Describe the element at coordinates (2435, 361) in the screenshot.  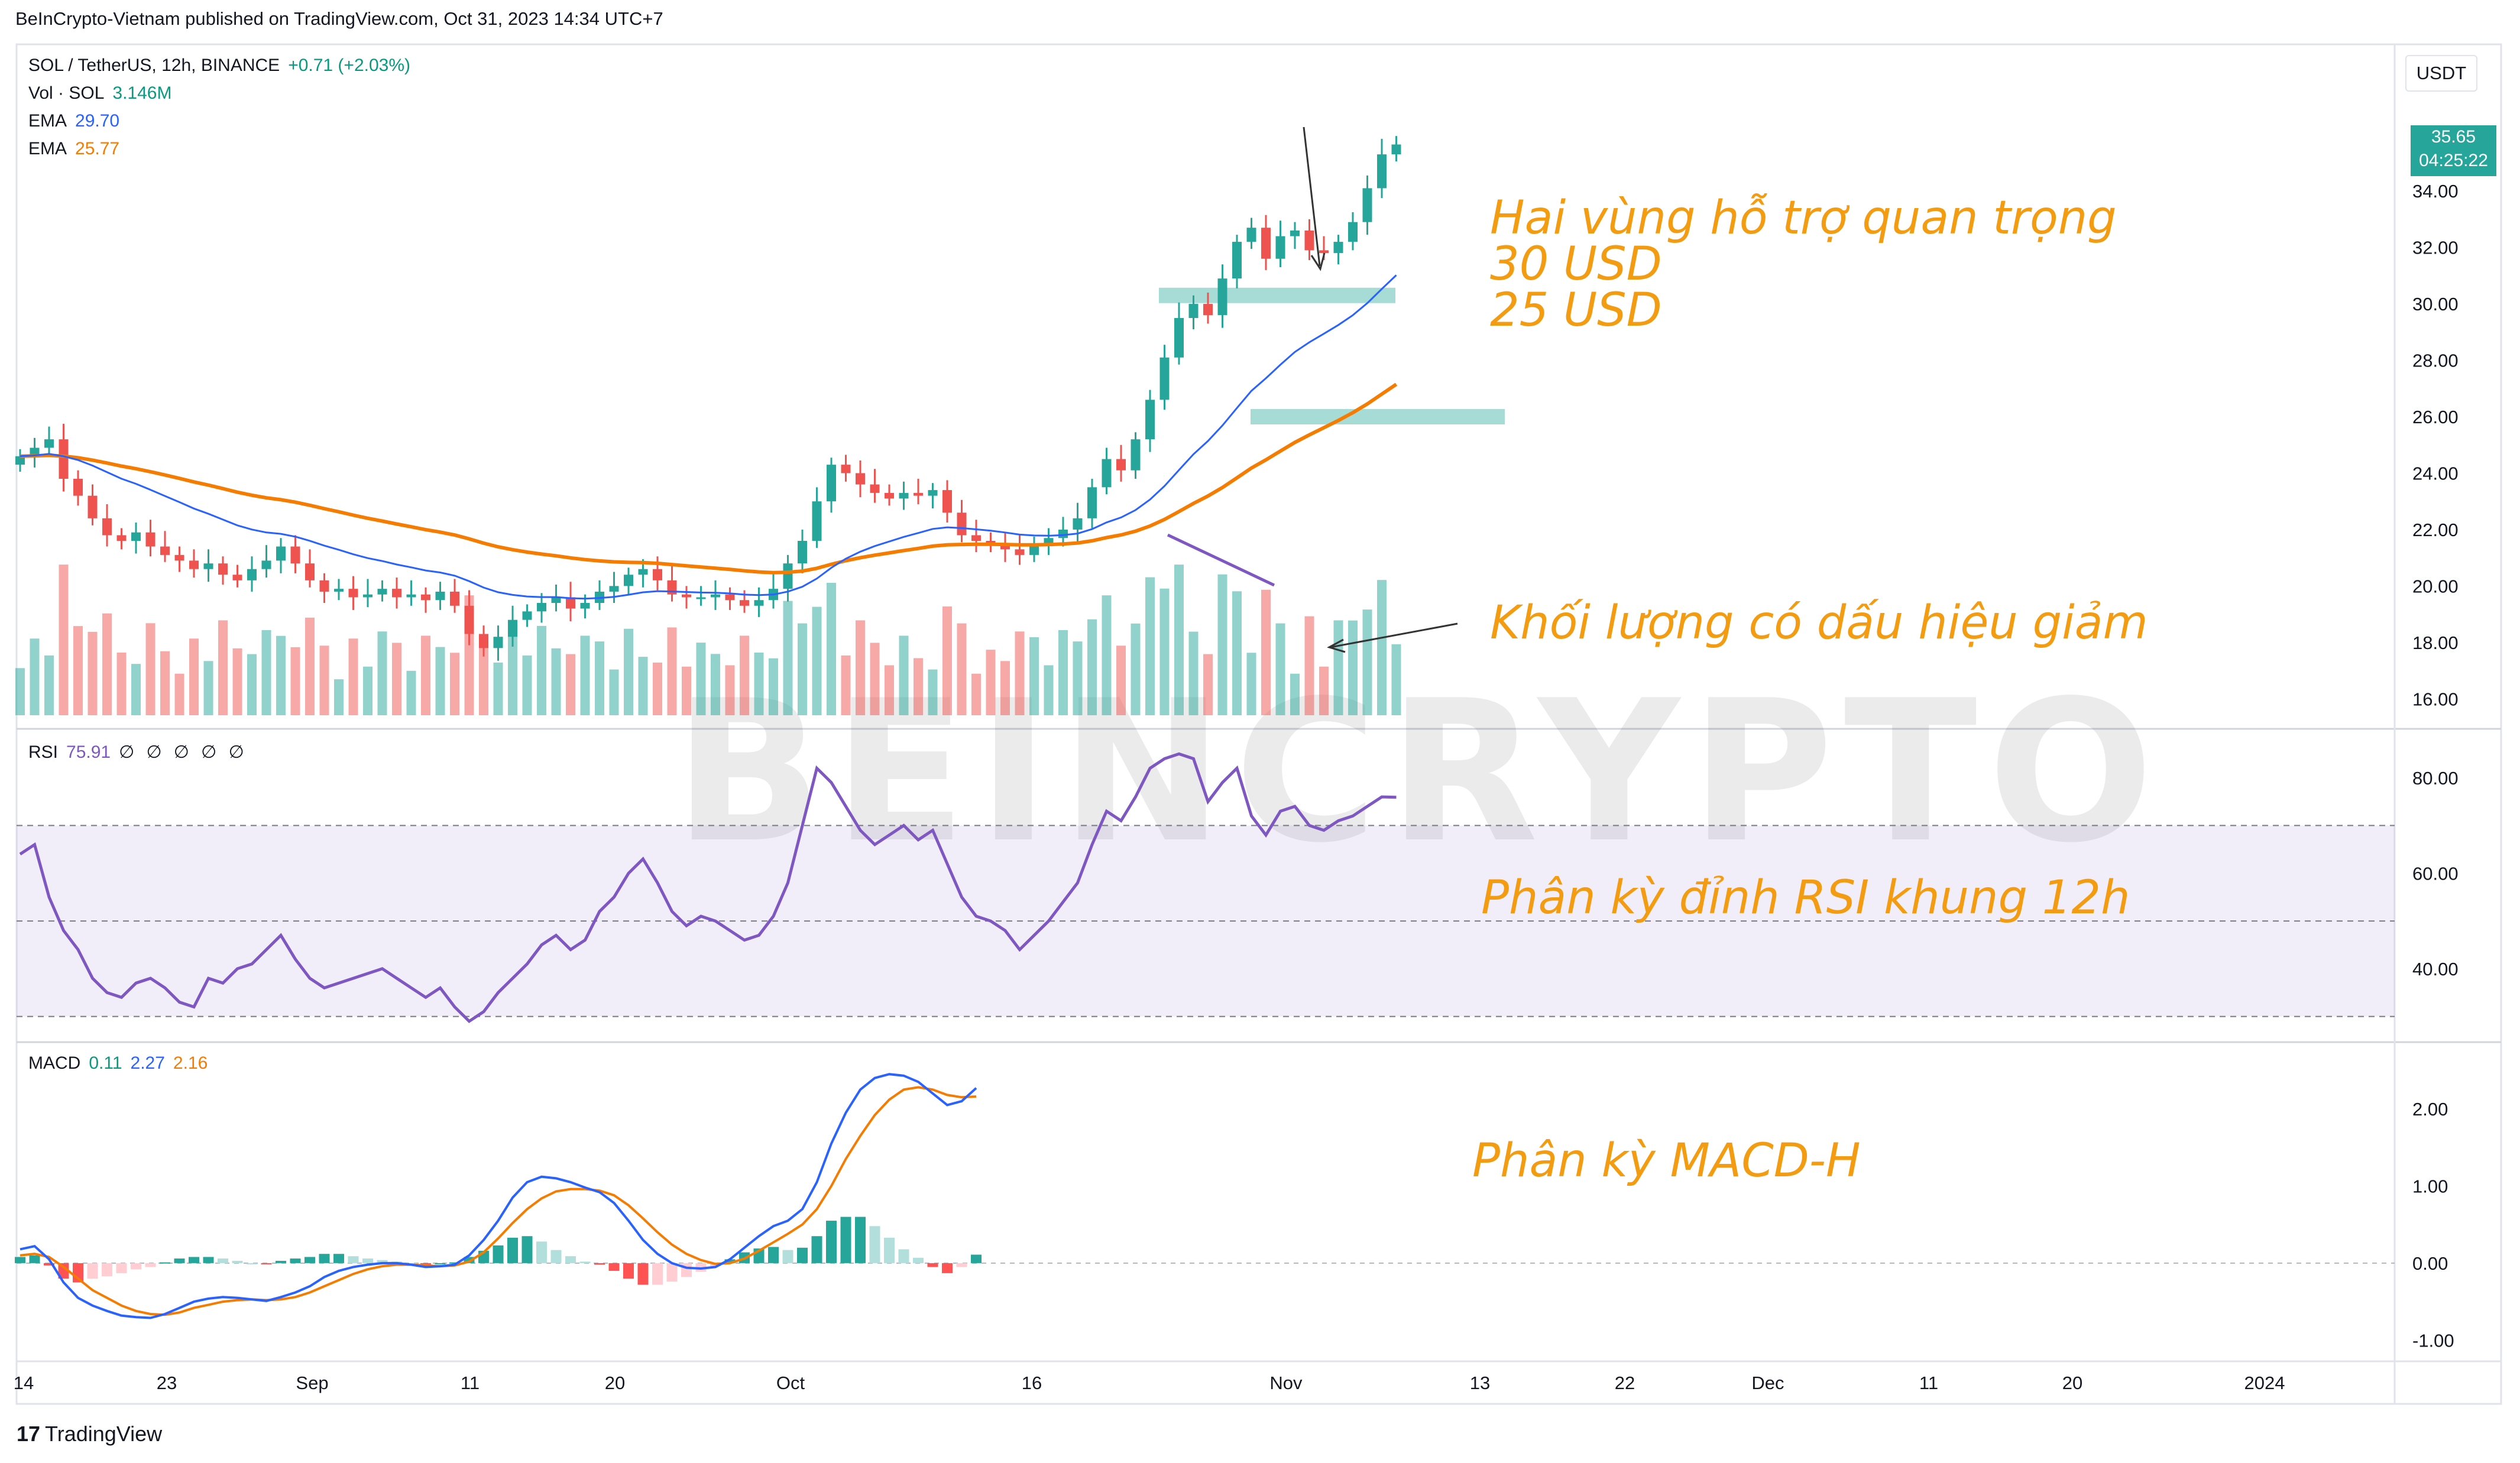
I see `price-tick-label: 28.00` at that location.